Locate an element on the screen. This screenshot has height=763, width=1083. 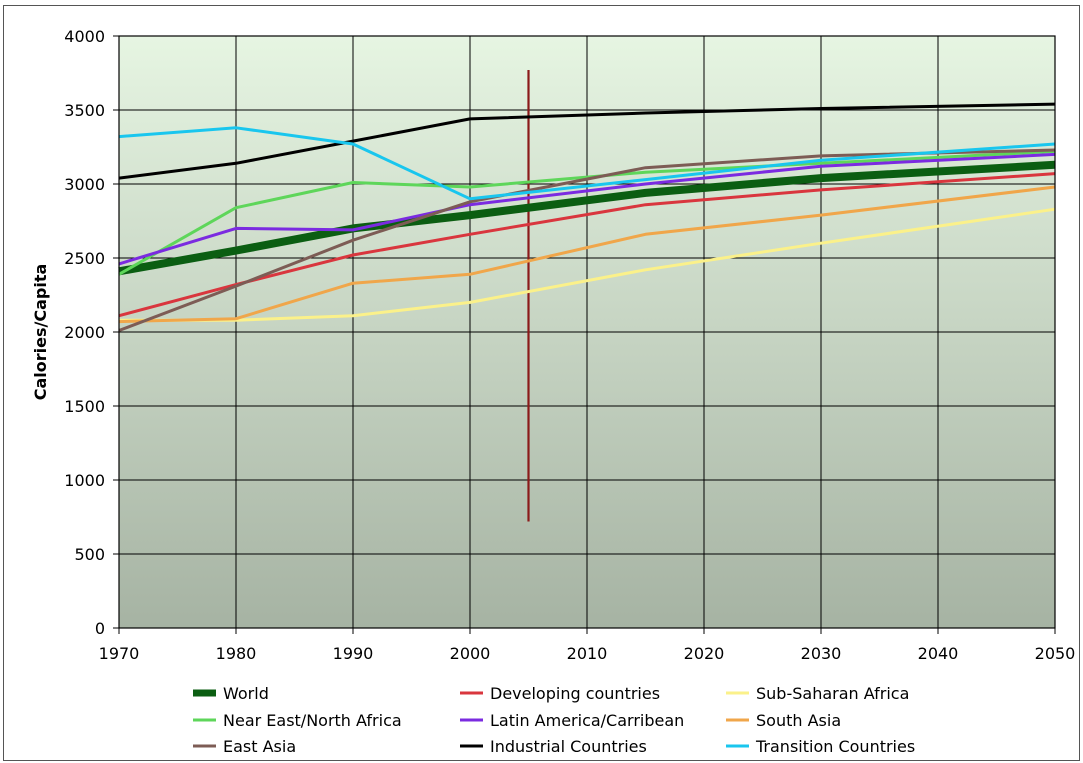
y-tick-label: 2000 is located at coordinates (84, 332).